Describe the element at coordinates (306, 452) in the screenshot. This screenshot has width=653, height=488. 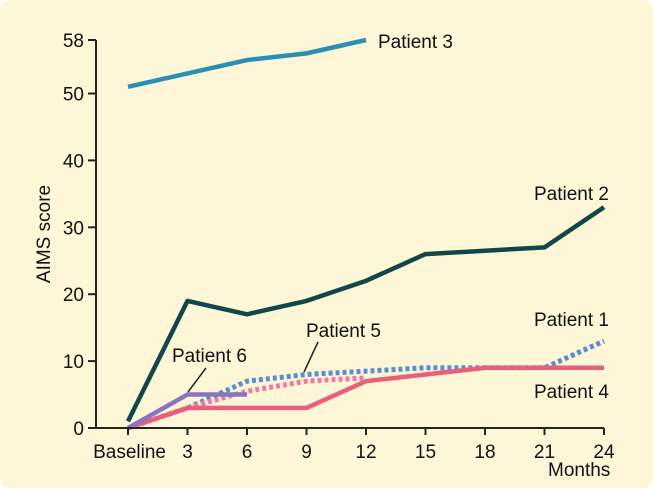
I see `x-tick-label: 9` at that location.